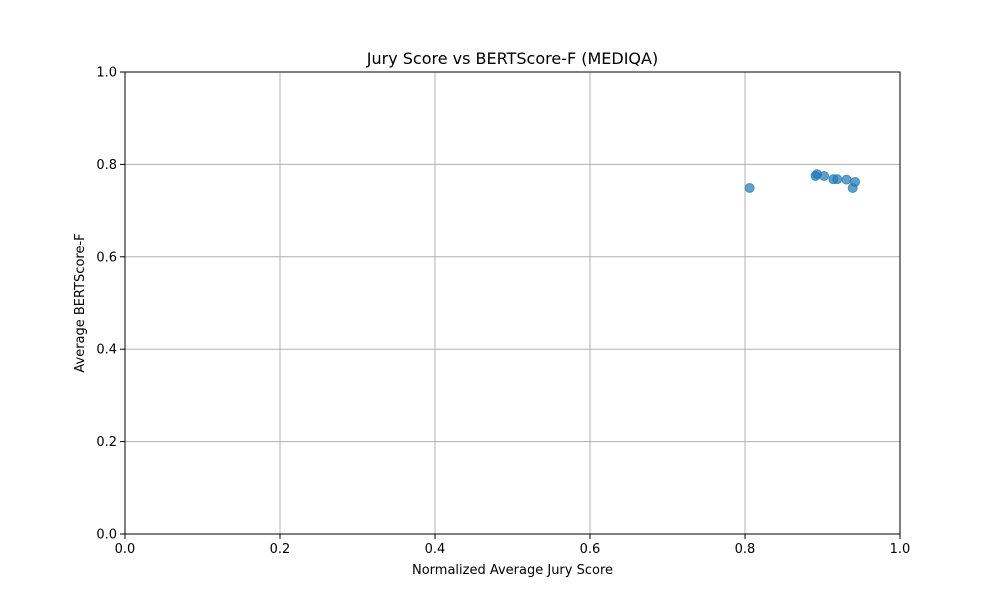 Image resolution: width=1000 pixels, height=600 pixels. What do you see at coordinates (745, 549) in the screenshot?
I see `x-tick-label: 0.8` at bounding box center [745, 549].